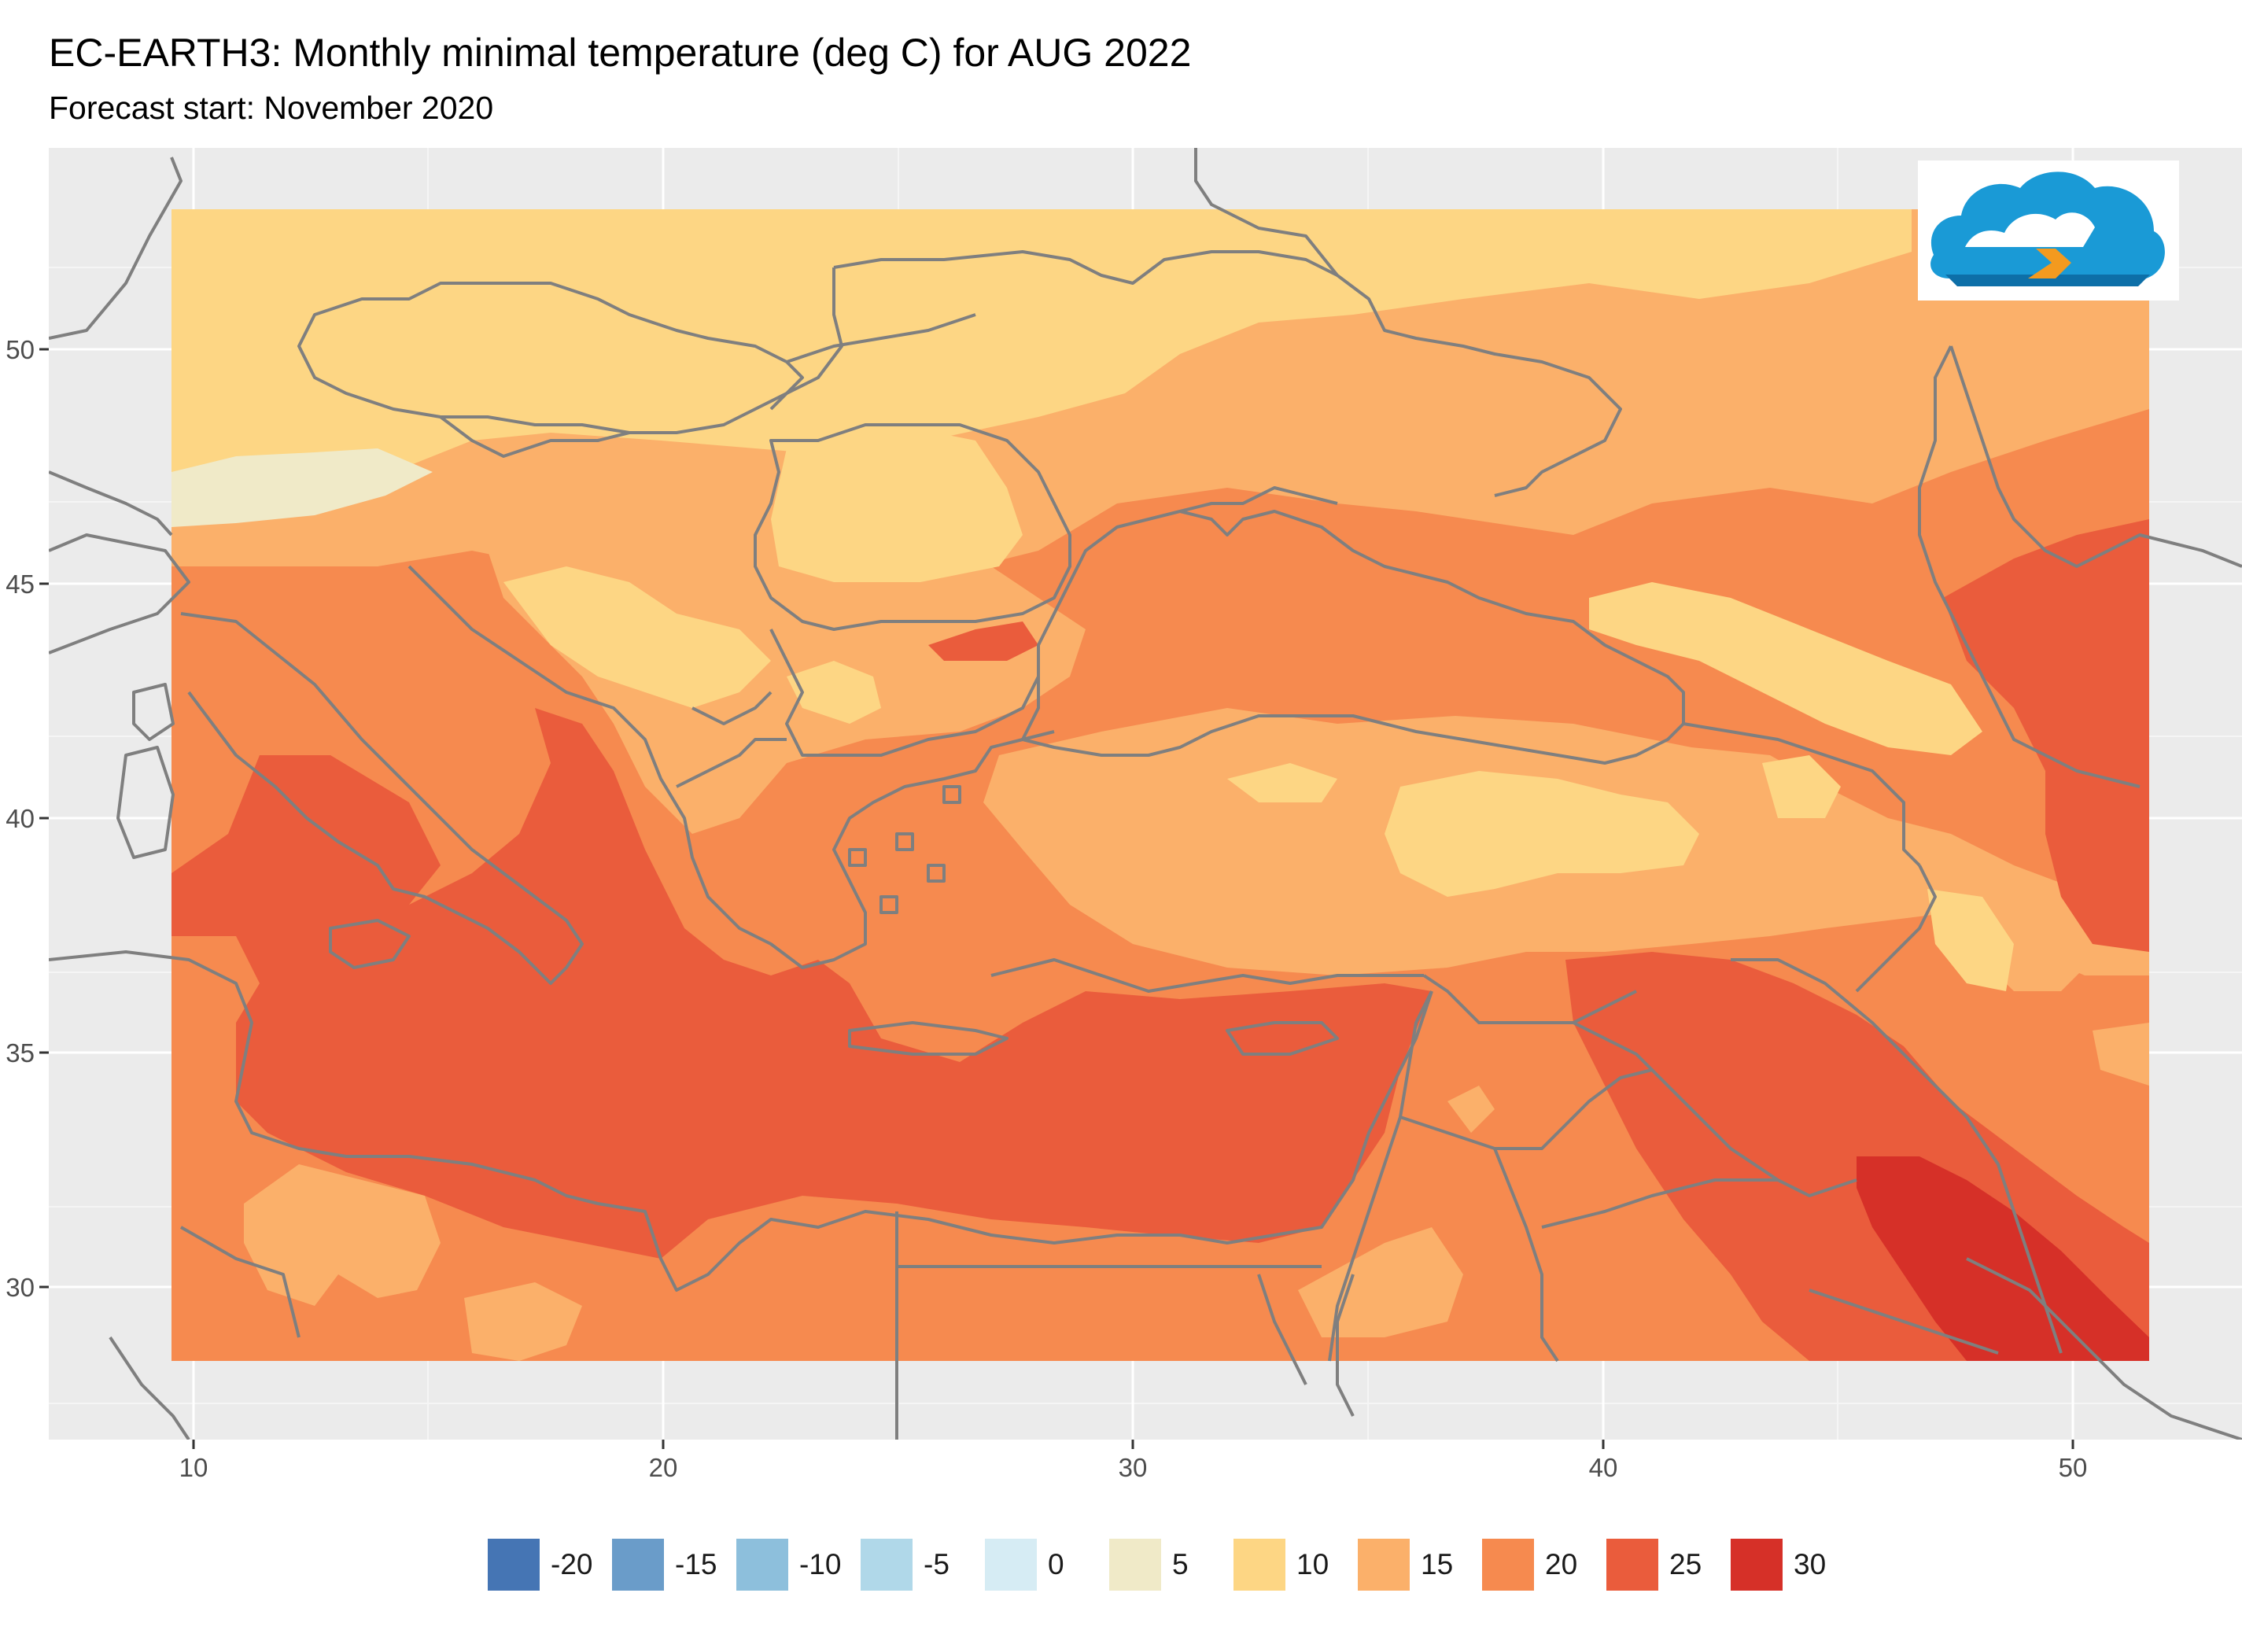 Image resolution: width=2242 pixels, height=1652 pixels. I want to click on field-15-sahara-c, so click(523, 1321).